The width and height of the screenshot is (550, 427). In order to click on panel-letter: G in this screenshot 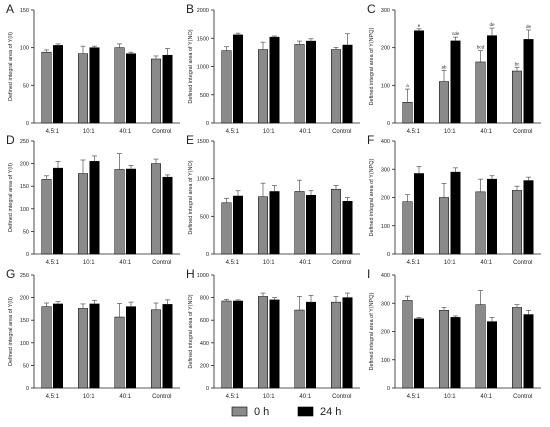, I will do `click(10, 274)`.